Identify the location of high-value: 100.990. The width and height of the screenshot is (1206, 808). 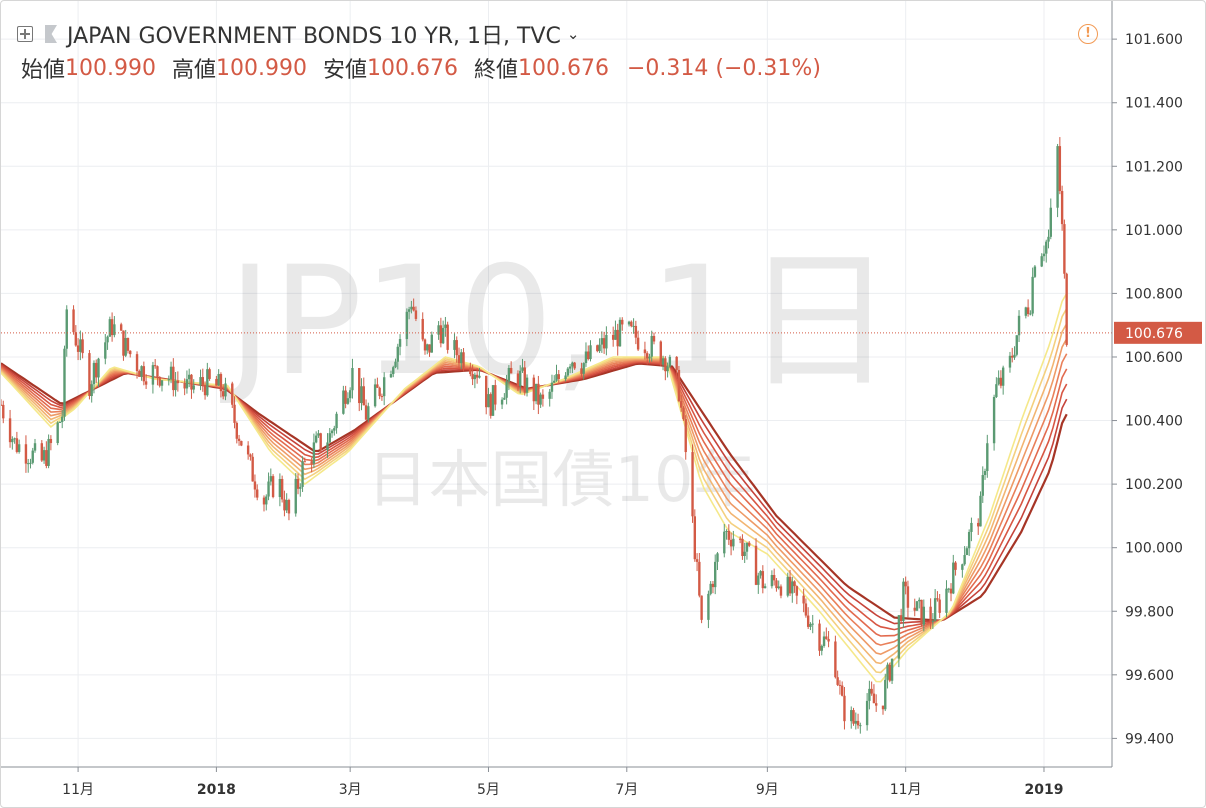
(261, 68).